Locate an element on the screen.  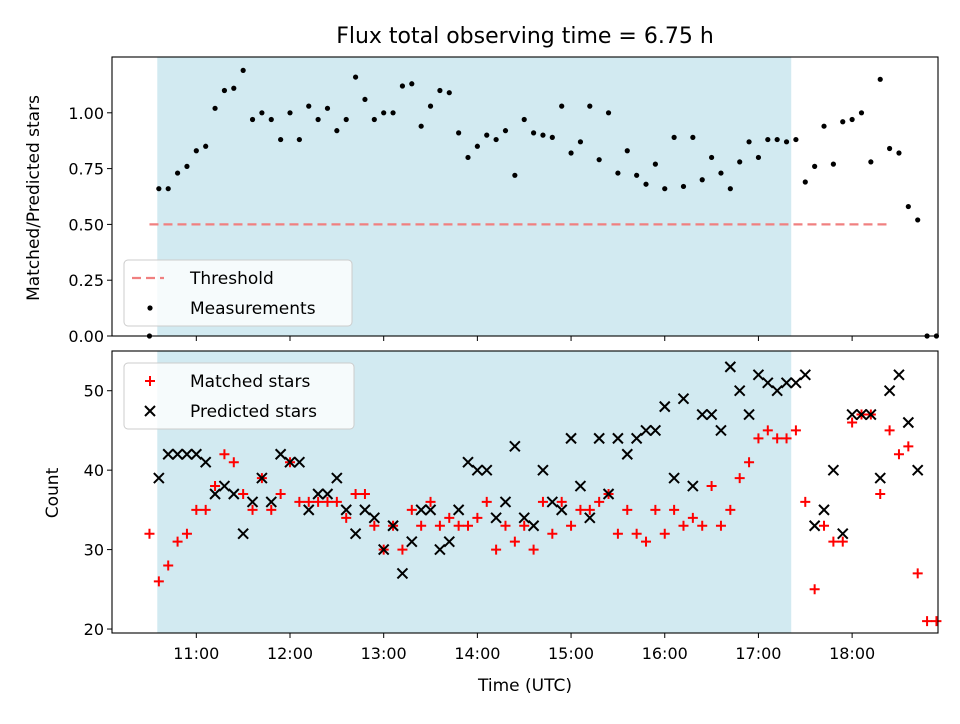
legend-predicted-swatch is located at coordinates (150, 411).